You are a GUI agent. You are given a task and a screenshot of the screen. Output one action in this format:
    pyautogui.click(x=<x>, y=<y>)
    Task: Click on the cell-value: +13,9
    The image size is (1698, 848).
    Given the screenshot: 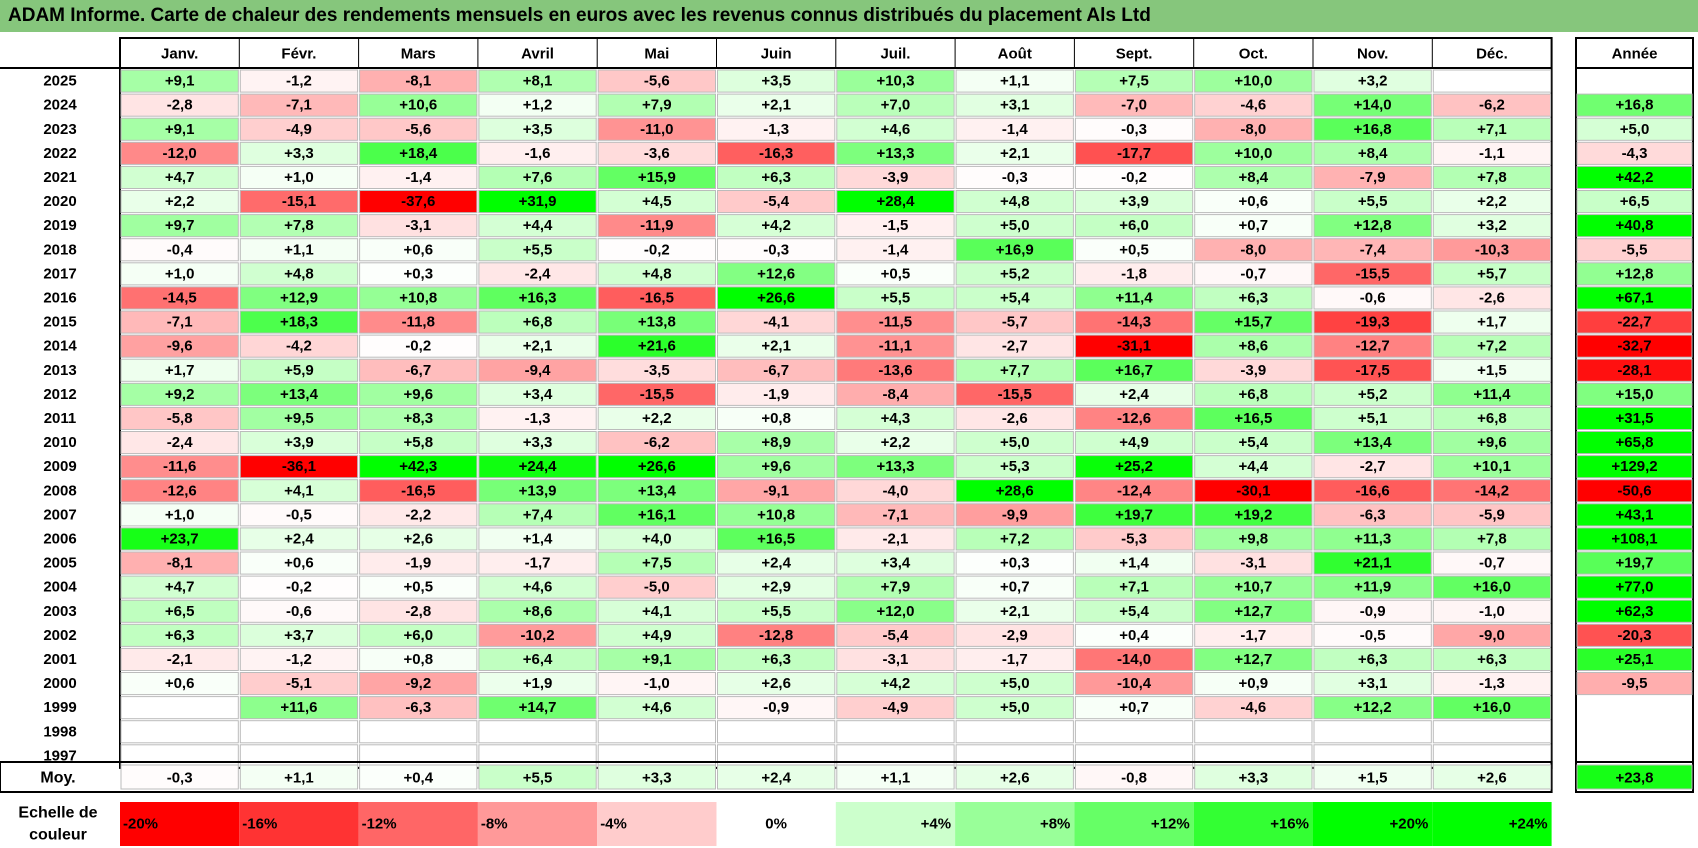 What is the action you would take?
    pyautogui.click(x=538, y=490)
    